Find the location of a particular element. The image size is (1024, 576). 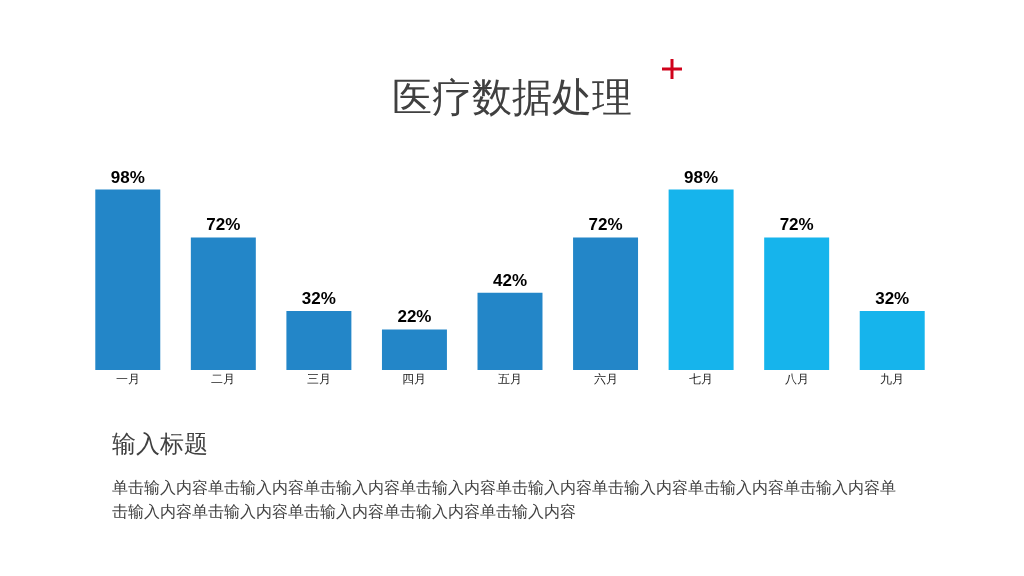

x-tick-label: 三月 is located at coordinates (318, 378).